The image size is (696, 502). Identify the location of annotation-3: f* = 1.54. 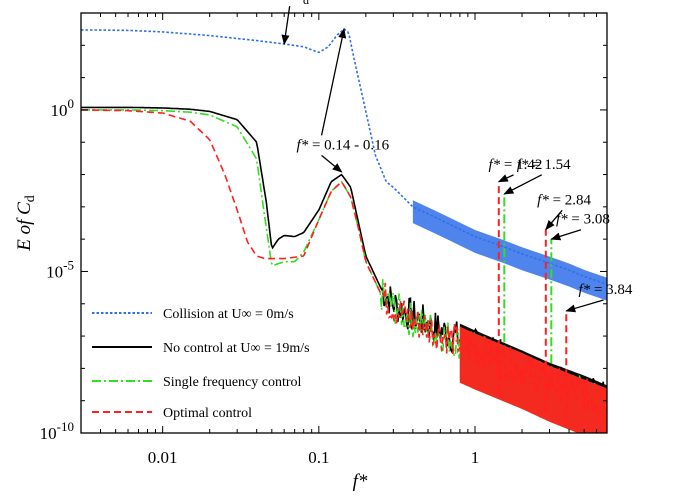
(537, 176).